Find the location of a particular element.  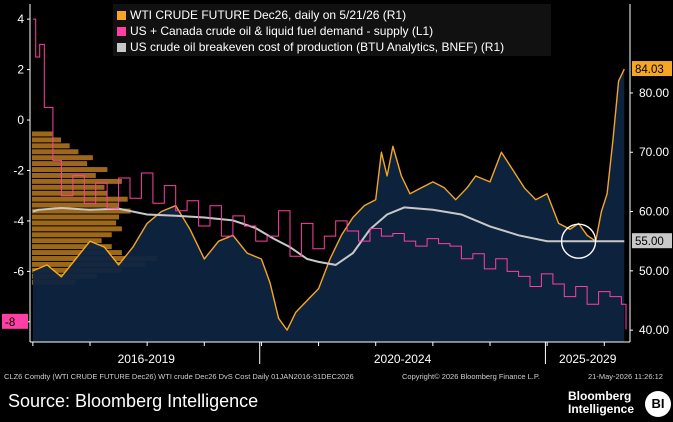

footer-copyright: Copyright© 2026 Bloomberg Finance L.P. is located at coordinates (471, 376).